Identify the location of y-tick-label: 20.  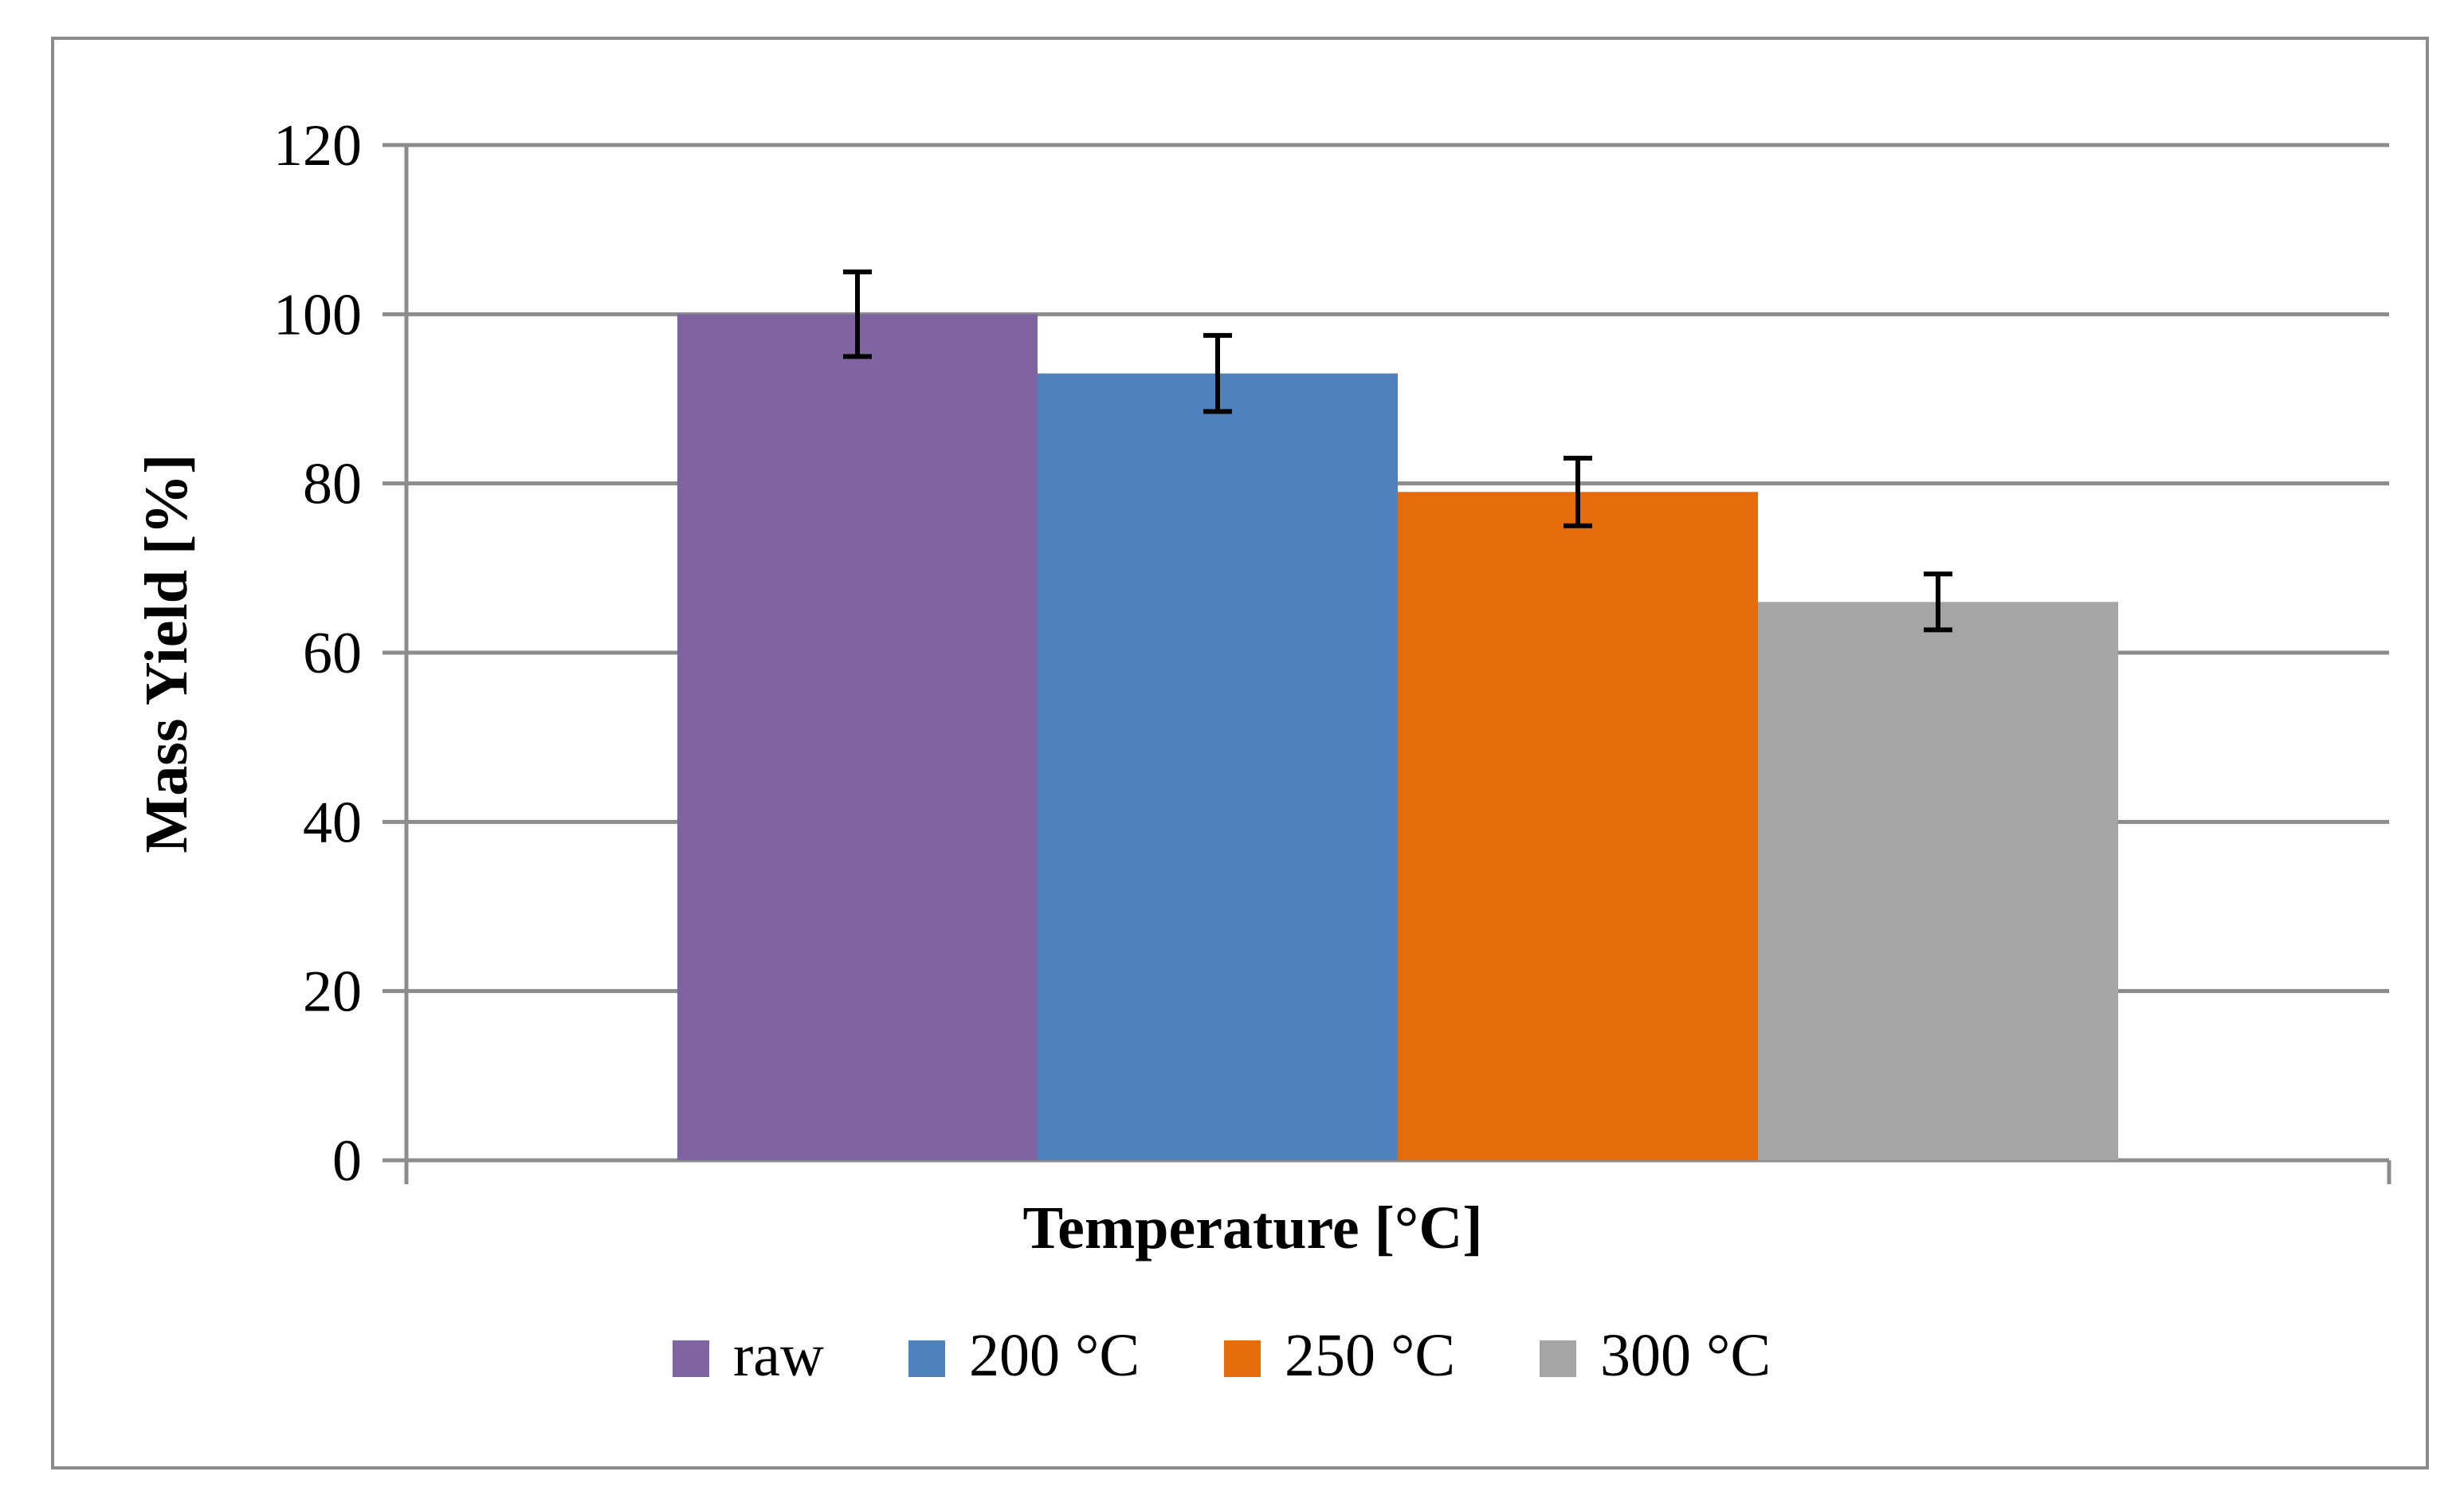
(332, 992).